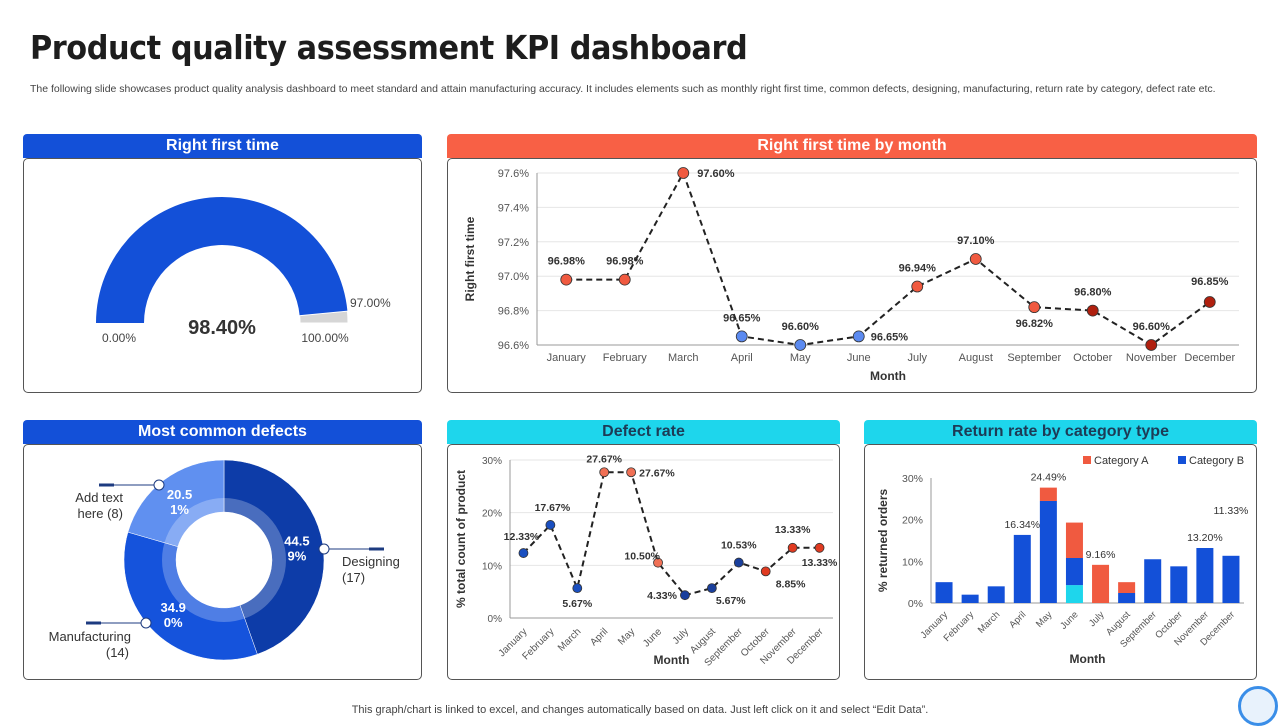 This screenshot has height=726, width=1280. What do you see at coordinates (119, 338) in the screenshot?
I see `gauge-min-label: 0.00%` at bounding box center [119, 338].